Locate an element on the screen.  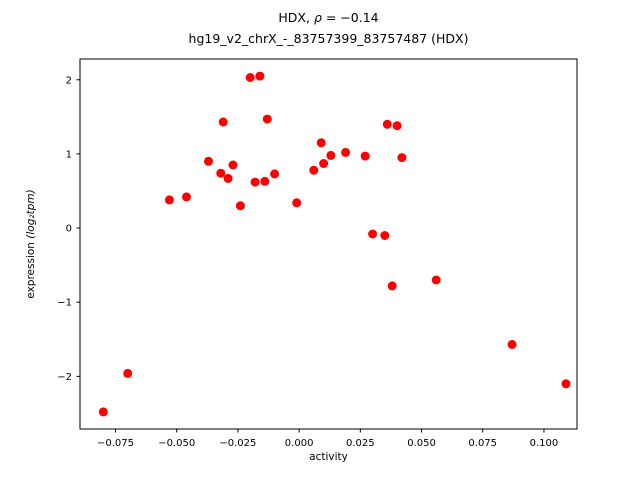
x-tick-label: 0.100 is located at coordinates (544, 443).